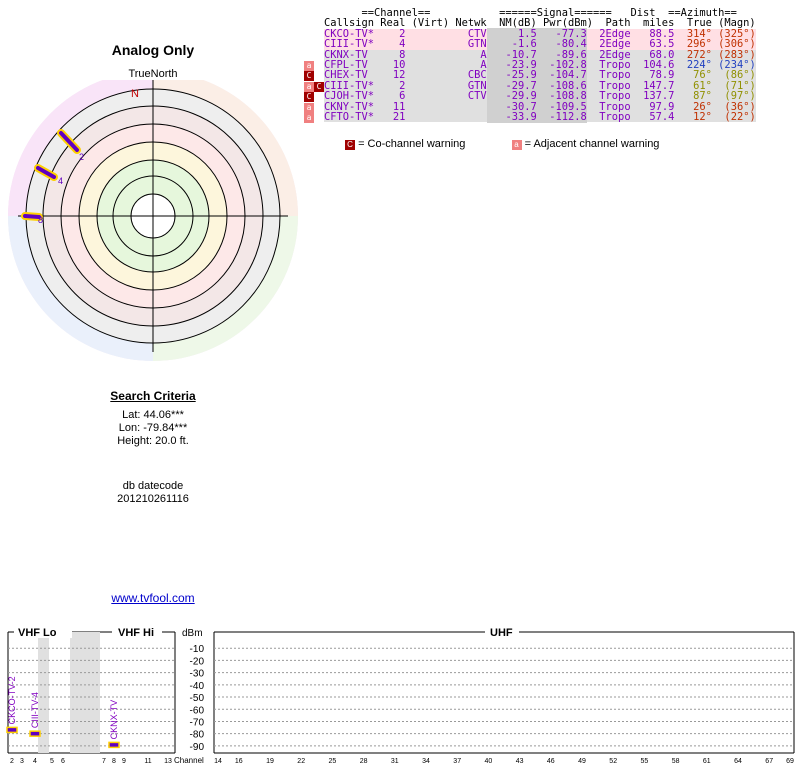  Describe the element at coordinates (511, 44) in the screenshot. I see `cell-nm: -1.6` at that location.